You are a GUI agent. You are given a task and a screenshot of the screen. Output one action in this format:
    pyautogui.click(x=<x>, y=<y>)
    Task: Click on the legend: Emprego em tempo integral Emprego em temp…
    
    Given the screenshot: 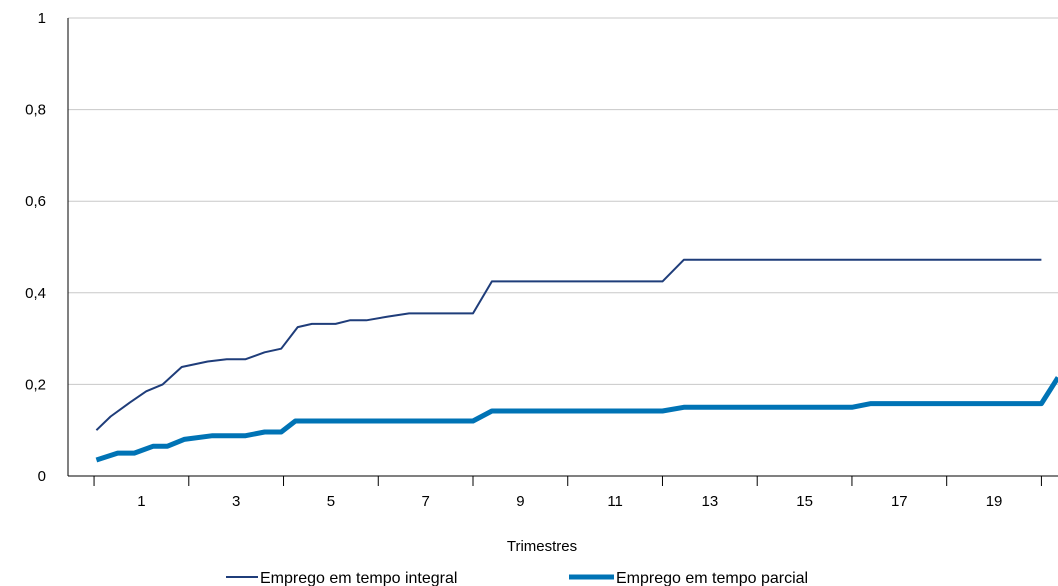 What is the action you would take?
    pyautogui.click(x=517, y=578)
    